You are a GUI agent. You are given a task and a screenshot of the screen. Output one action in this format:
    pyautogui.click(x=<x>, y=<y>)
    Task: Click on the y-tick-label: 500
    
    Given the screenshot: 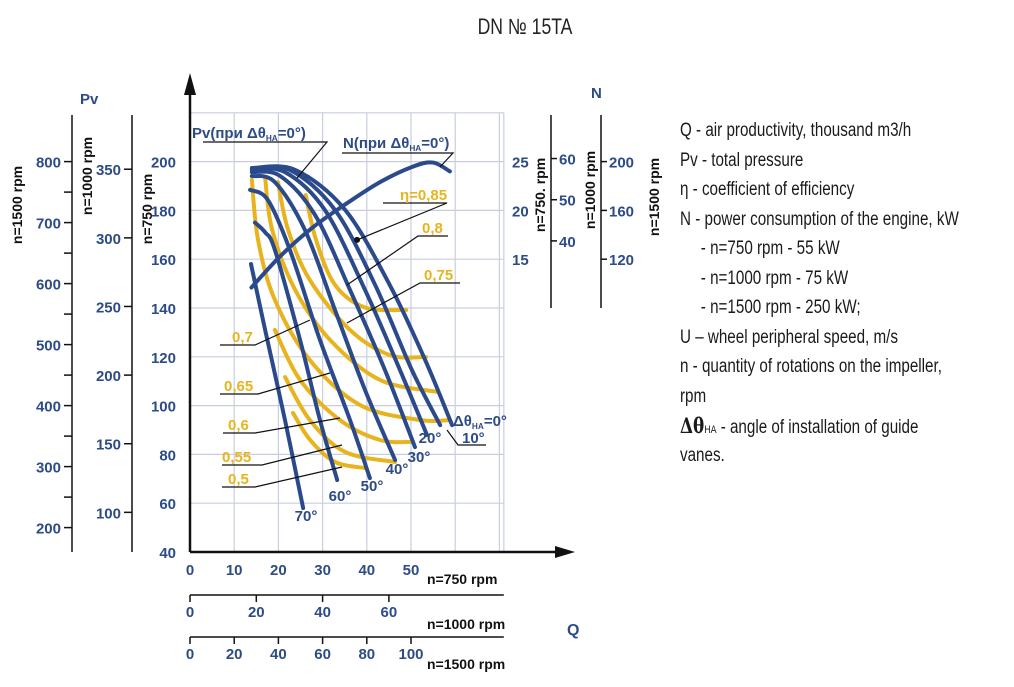 What is the action you would take?
    pyautogui.click(x=48, y=346)
    